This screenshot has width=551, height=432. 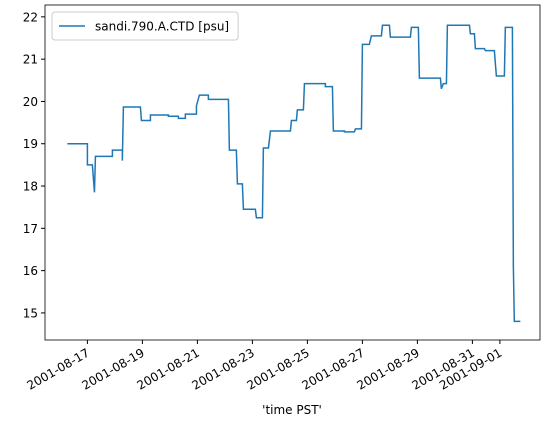 I want to click on y-tick-label: 18, so click(x=30, y=187).